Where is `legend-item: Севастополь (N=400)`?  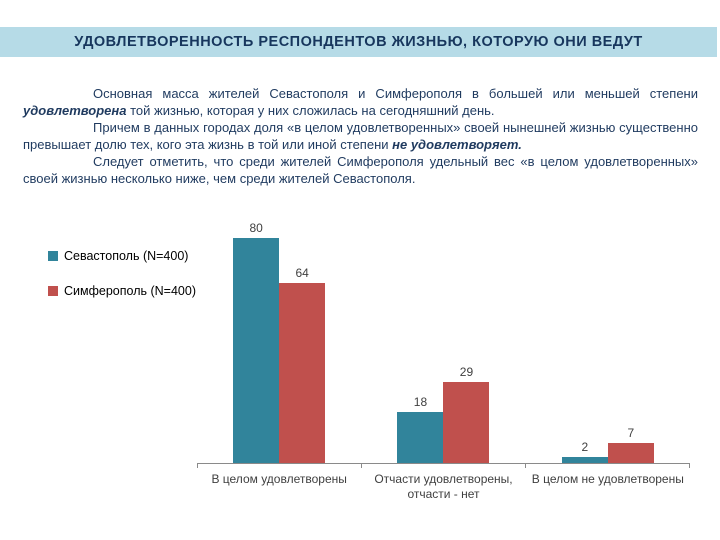 legend-item: Севастополь (N=400) is located at coordinates (122, 256).